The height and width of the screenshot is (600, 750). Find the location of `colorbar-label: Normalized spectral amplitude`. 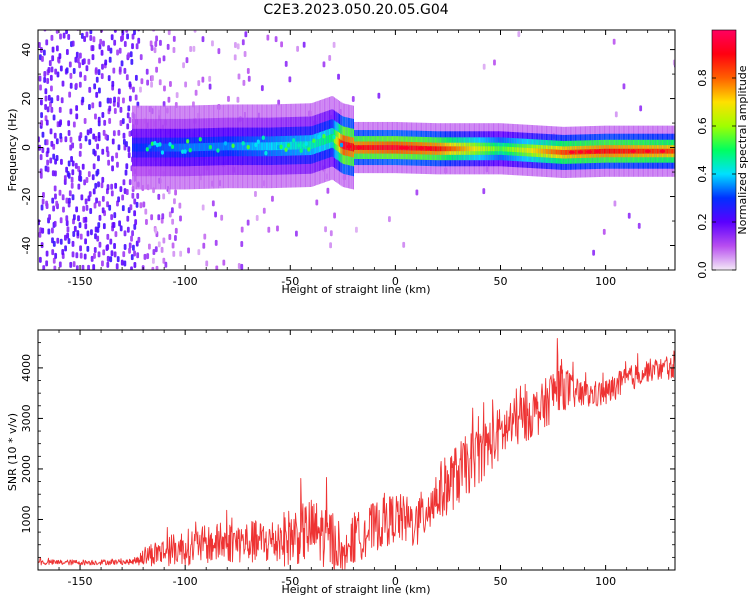

colorbar-label: Normalized spectral amplitude is located at coordinates (742, 149).